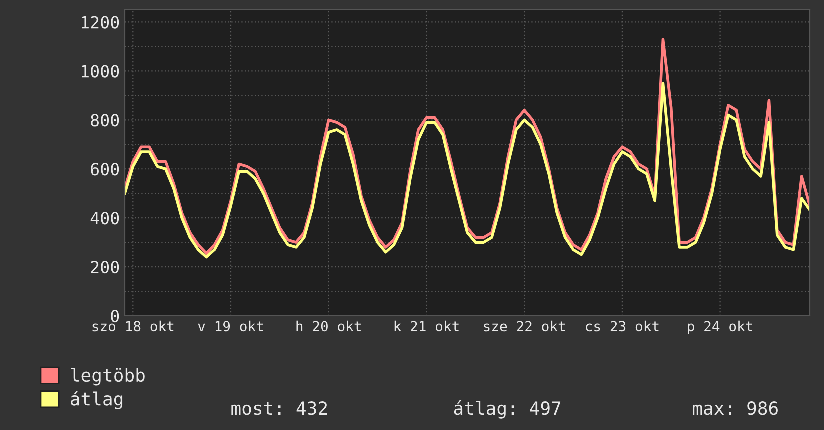 The height and width of the screenshot is (430, 824). I want to click on x-tick-label: p 24 okt, so click(720, 327).